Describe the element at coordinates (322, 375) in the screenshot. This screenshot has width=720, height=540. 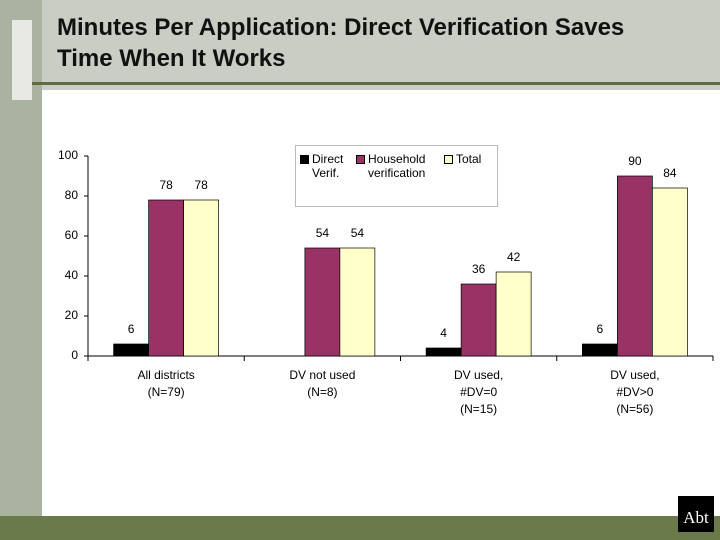
I see `x-tick-label: DV not used` at that location.